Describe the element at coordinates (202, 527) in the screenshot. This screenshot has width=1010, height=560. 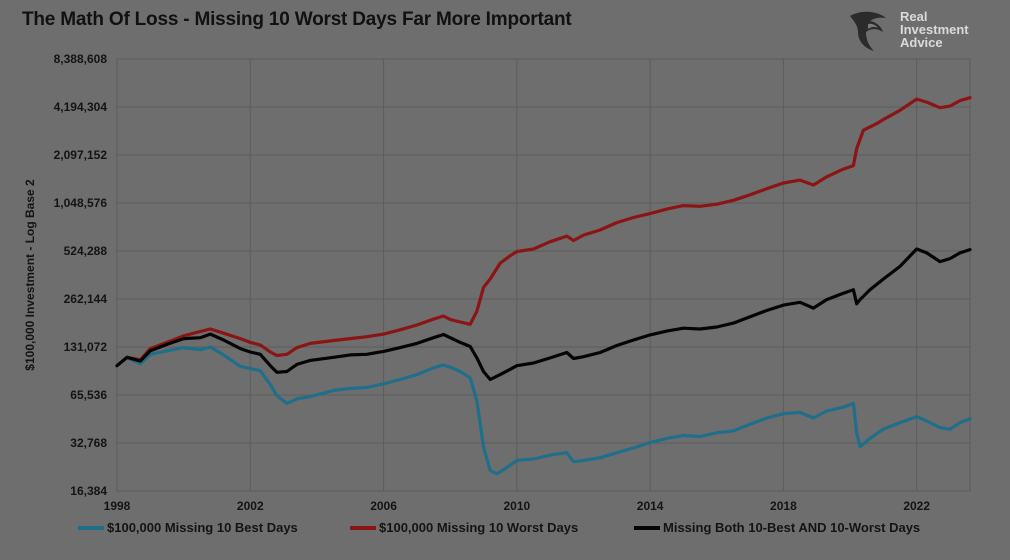
I see `legend-label-best: $100,000 Missing 10 Best Days` at that location.